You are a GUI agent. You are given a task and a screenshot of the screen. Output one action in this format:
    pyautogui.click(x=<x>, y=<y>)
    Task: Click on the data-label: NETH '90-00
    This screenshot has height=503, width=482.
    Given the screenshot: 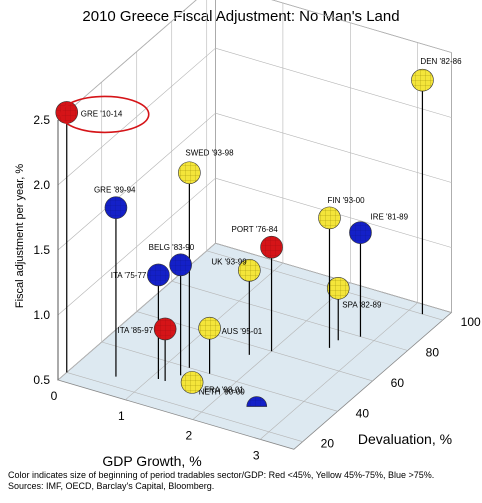 What is the action you would take?
    pyautogui.click(x=222, y=392)
    